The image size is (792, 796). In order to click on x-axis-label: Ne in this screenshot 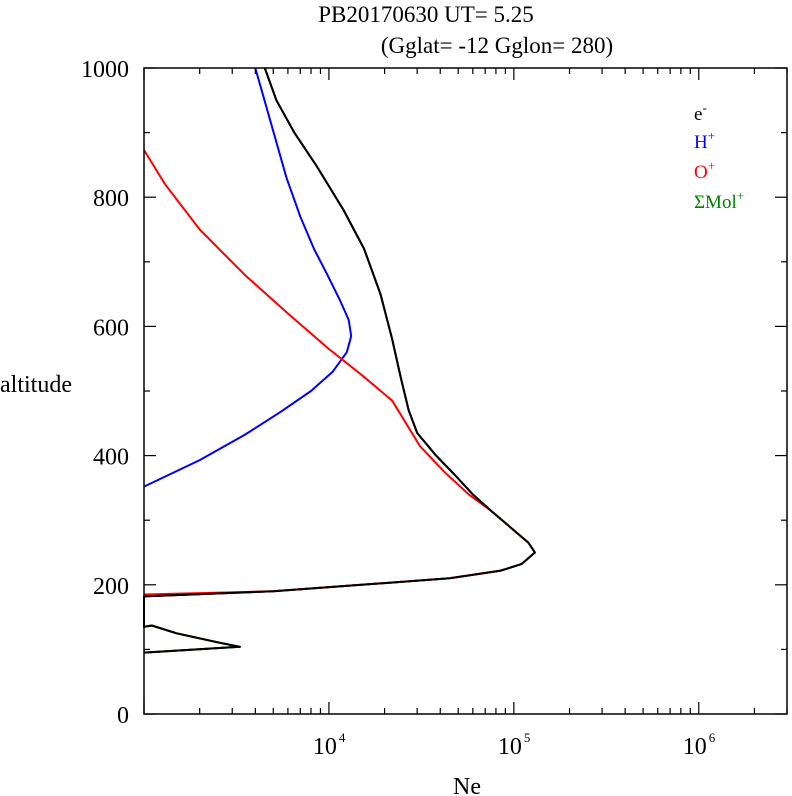, I will do `click(467, 785)`.